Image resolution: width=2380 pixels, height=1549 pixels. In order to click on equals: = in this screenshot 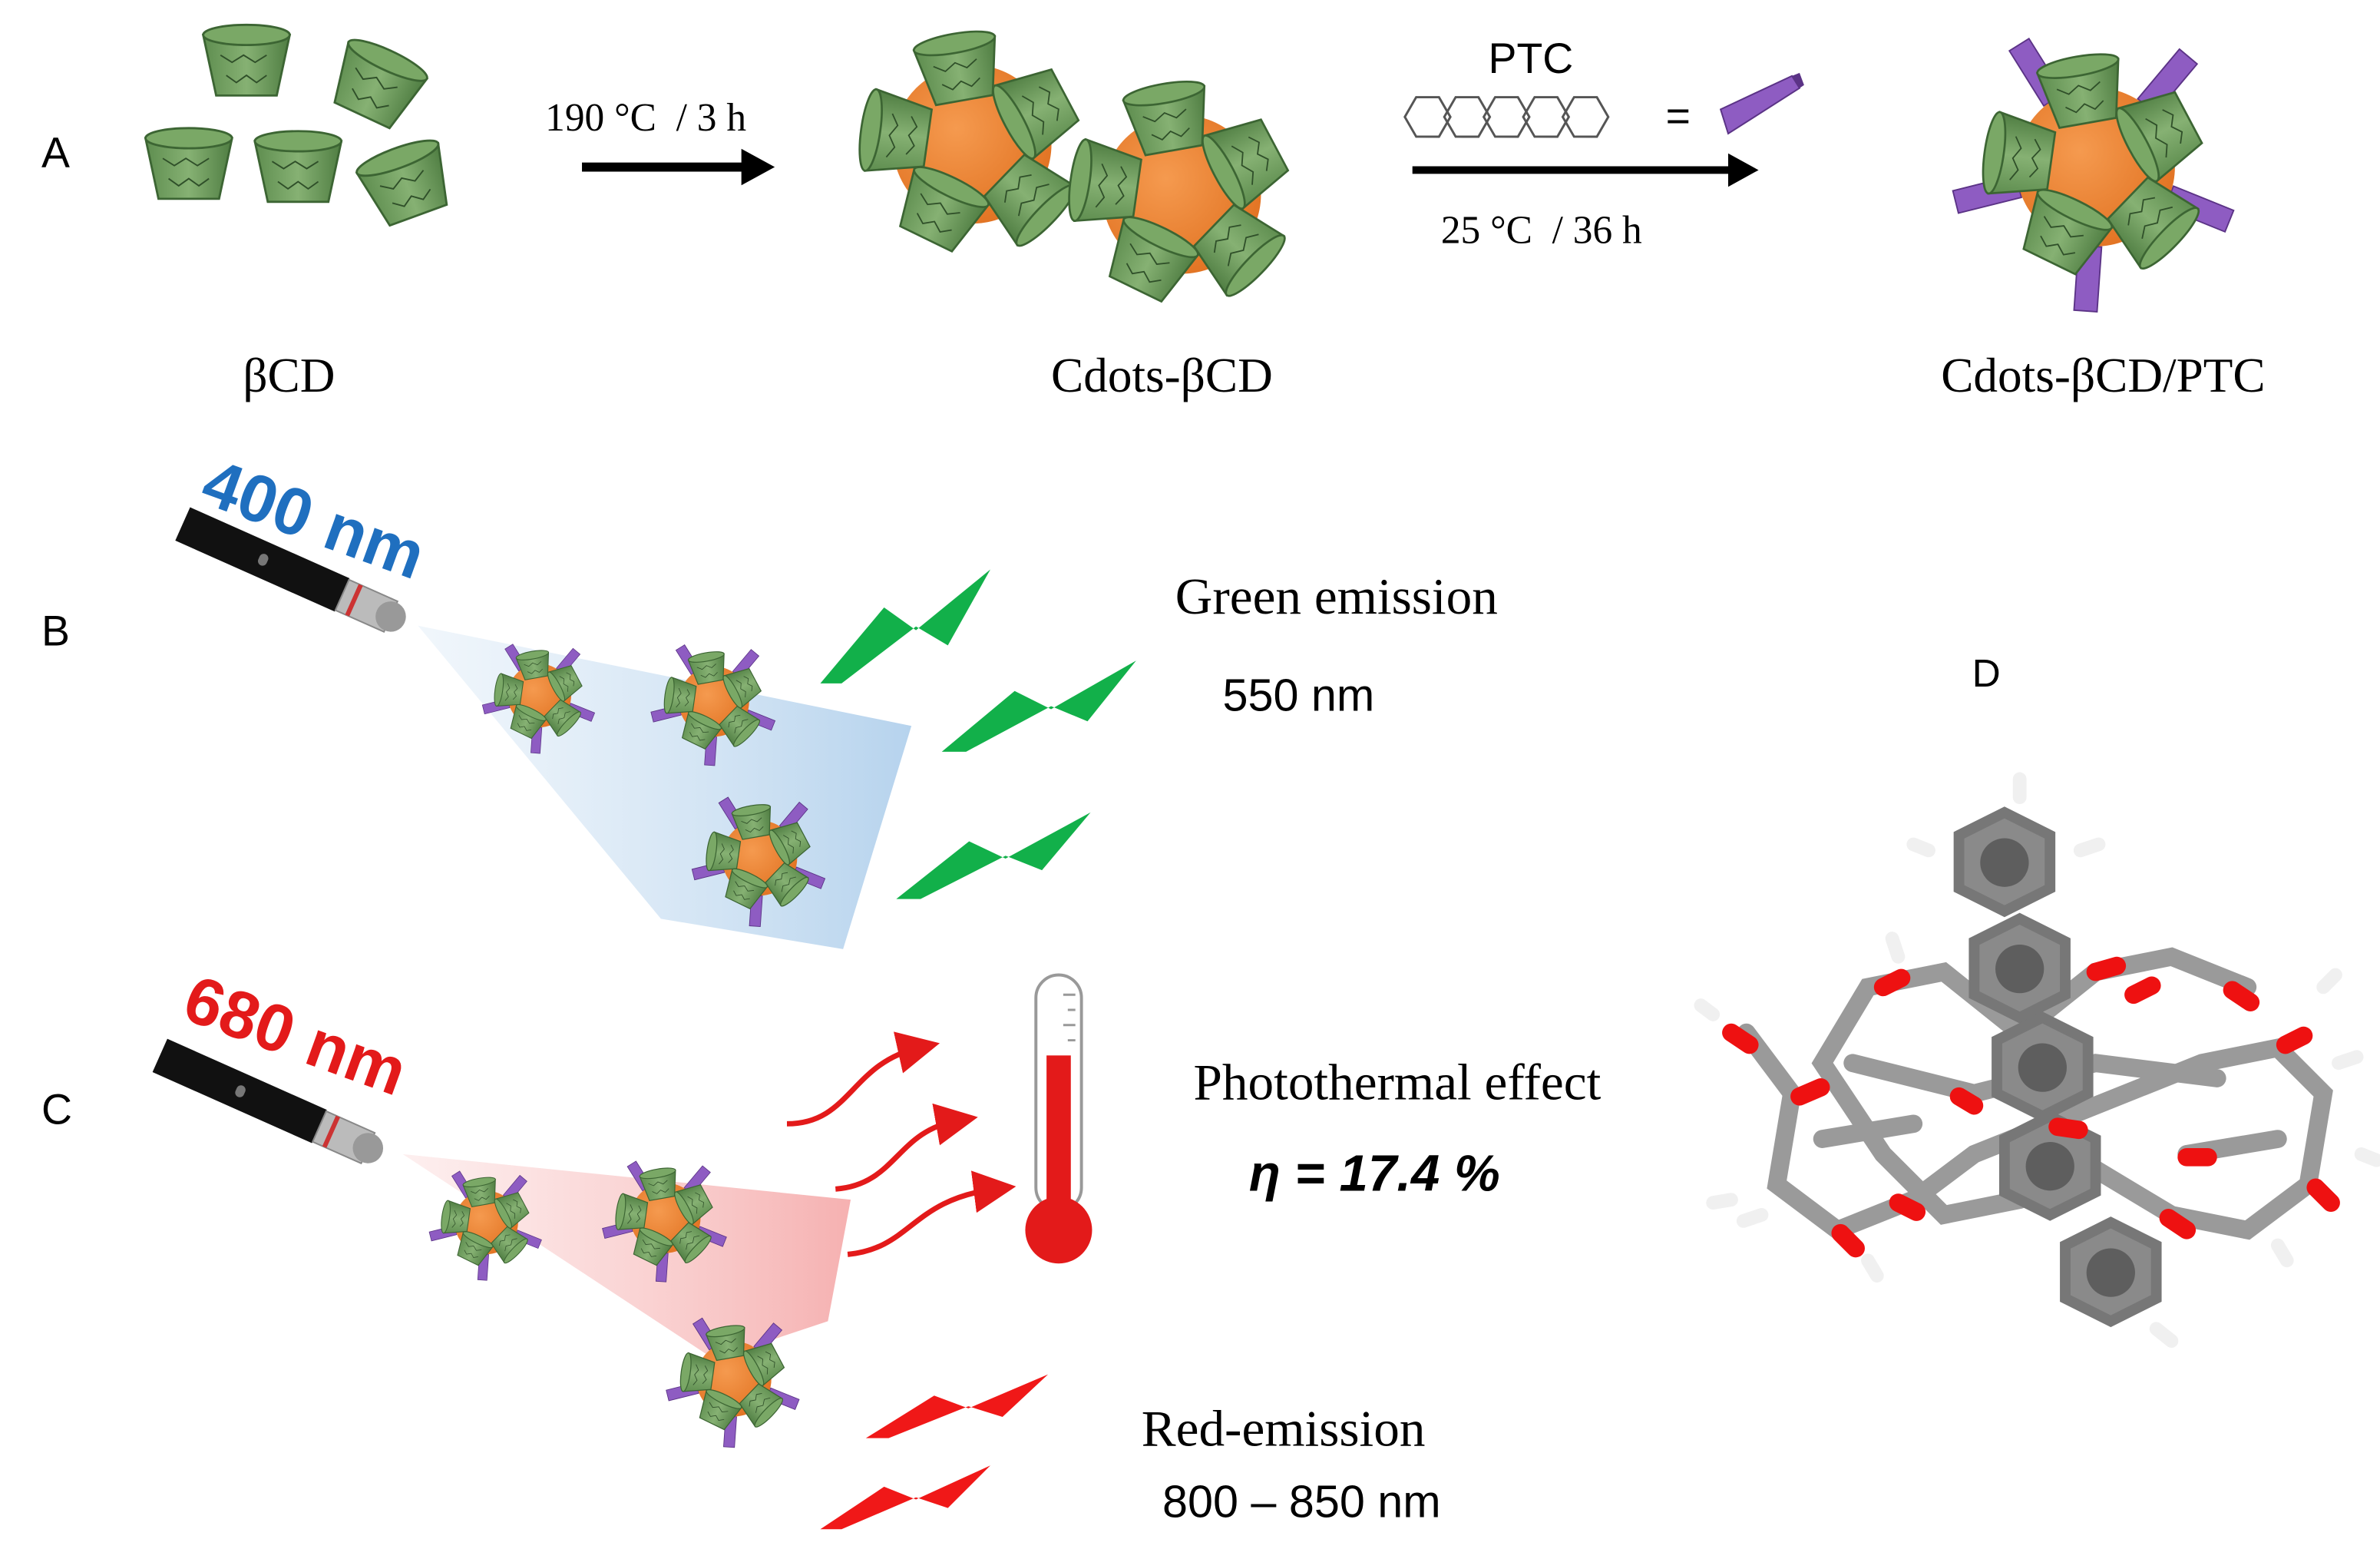, I will do `click(1679, 116)`.